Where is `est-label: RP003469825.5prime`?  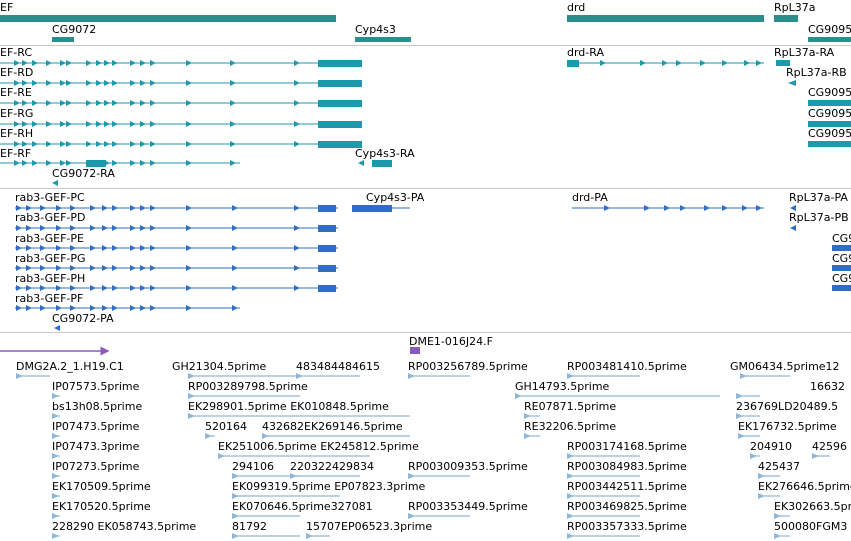
est-label: RP003469825.5prime is located at coordinates (627, 506).